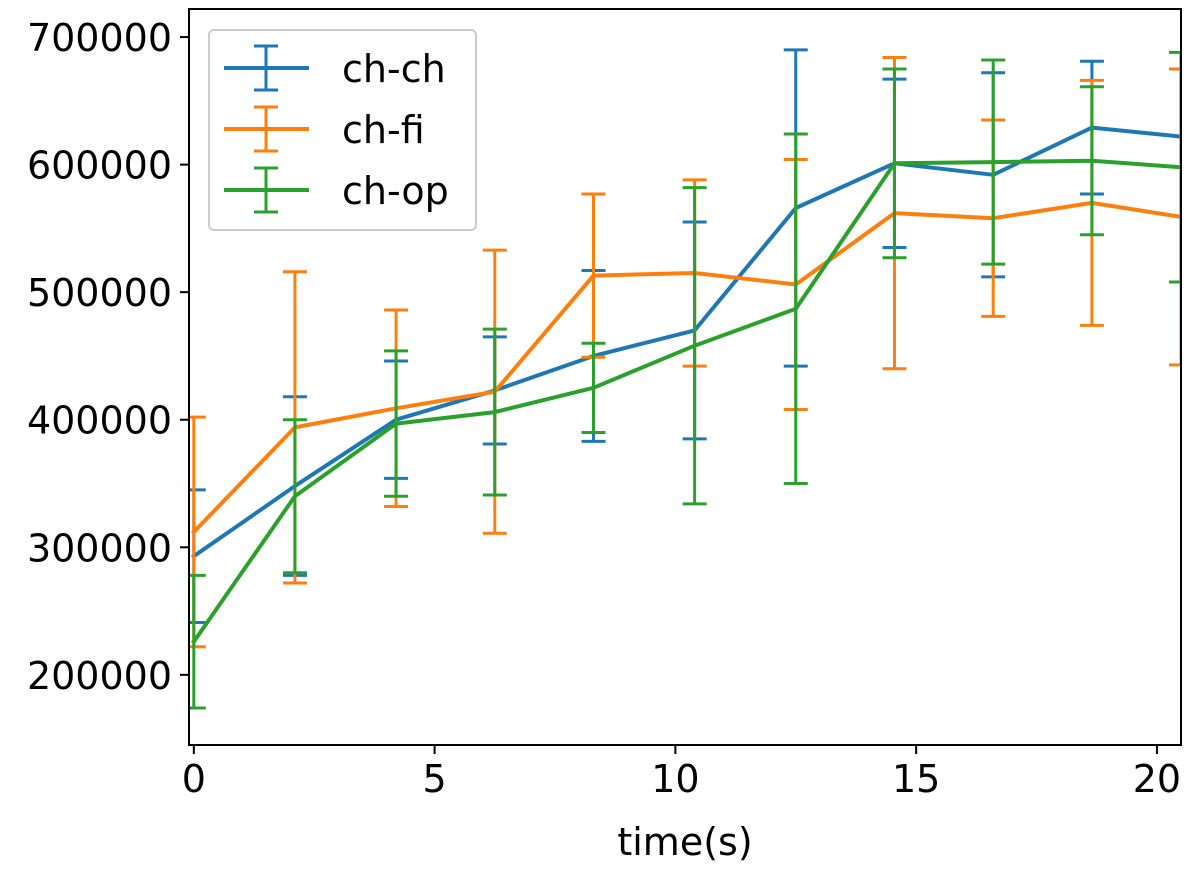 Image resolution: width=1192 pixels, height=873 pixels. What do you see at coordinates (395, 191) in the screenshot?
I see `legend-label: ch-op` at bounding box center [395, 191].